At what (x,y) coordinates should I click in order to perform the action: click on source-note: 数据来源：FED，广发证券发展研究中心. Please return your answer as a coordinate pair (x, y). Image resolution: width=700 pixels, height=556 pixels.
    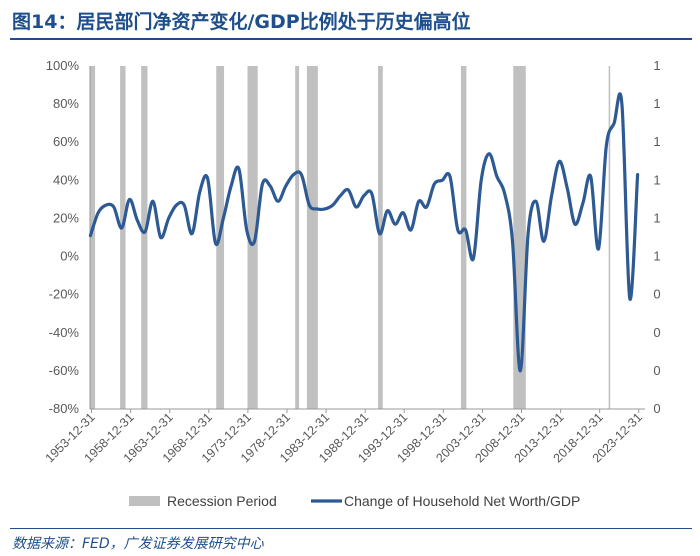
    Looking at the image, I should click on (138, 544).